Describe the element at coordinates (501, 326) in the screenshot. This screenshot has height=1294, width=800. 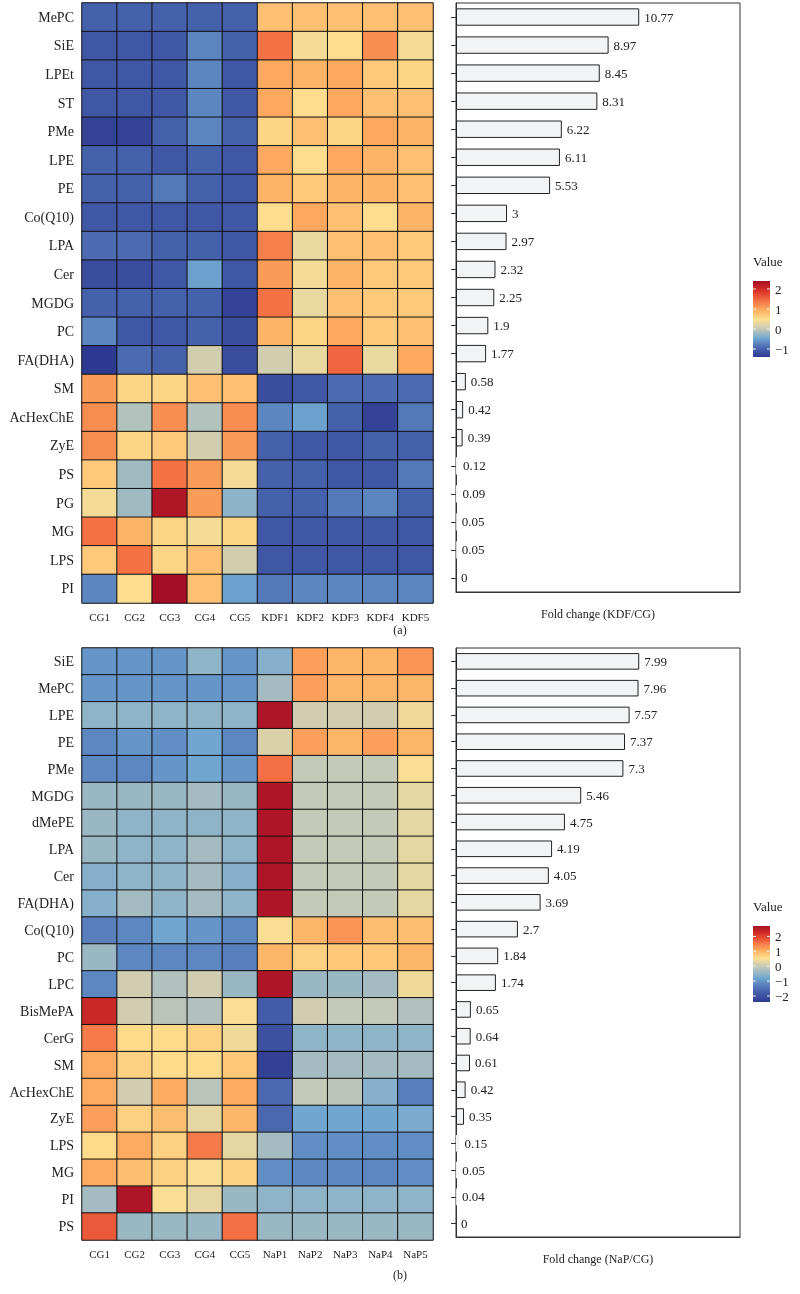
I see `data-label: 1.9` at that location.